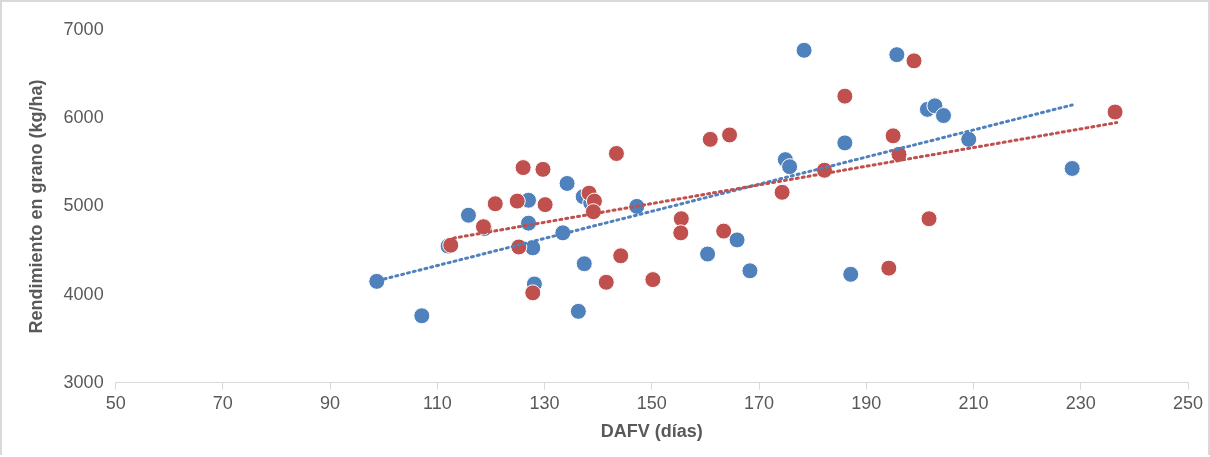  Describe the element at coordinates (83, 117) in the screenshot. I see `y-tick-label: 6000` at that location.